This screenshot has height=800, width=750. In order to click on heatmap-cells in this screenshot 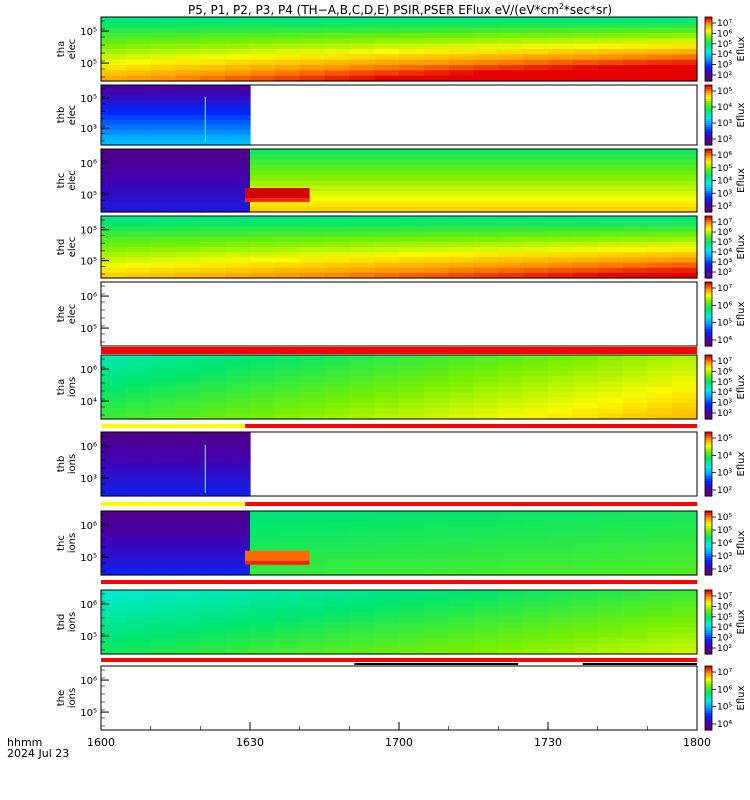, I will do `click(399, 181)`.